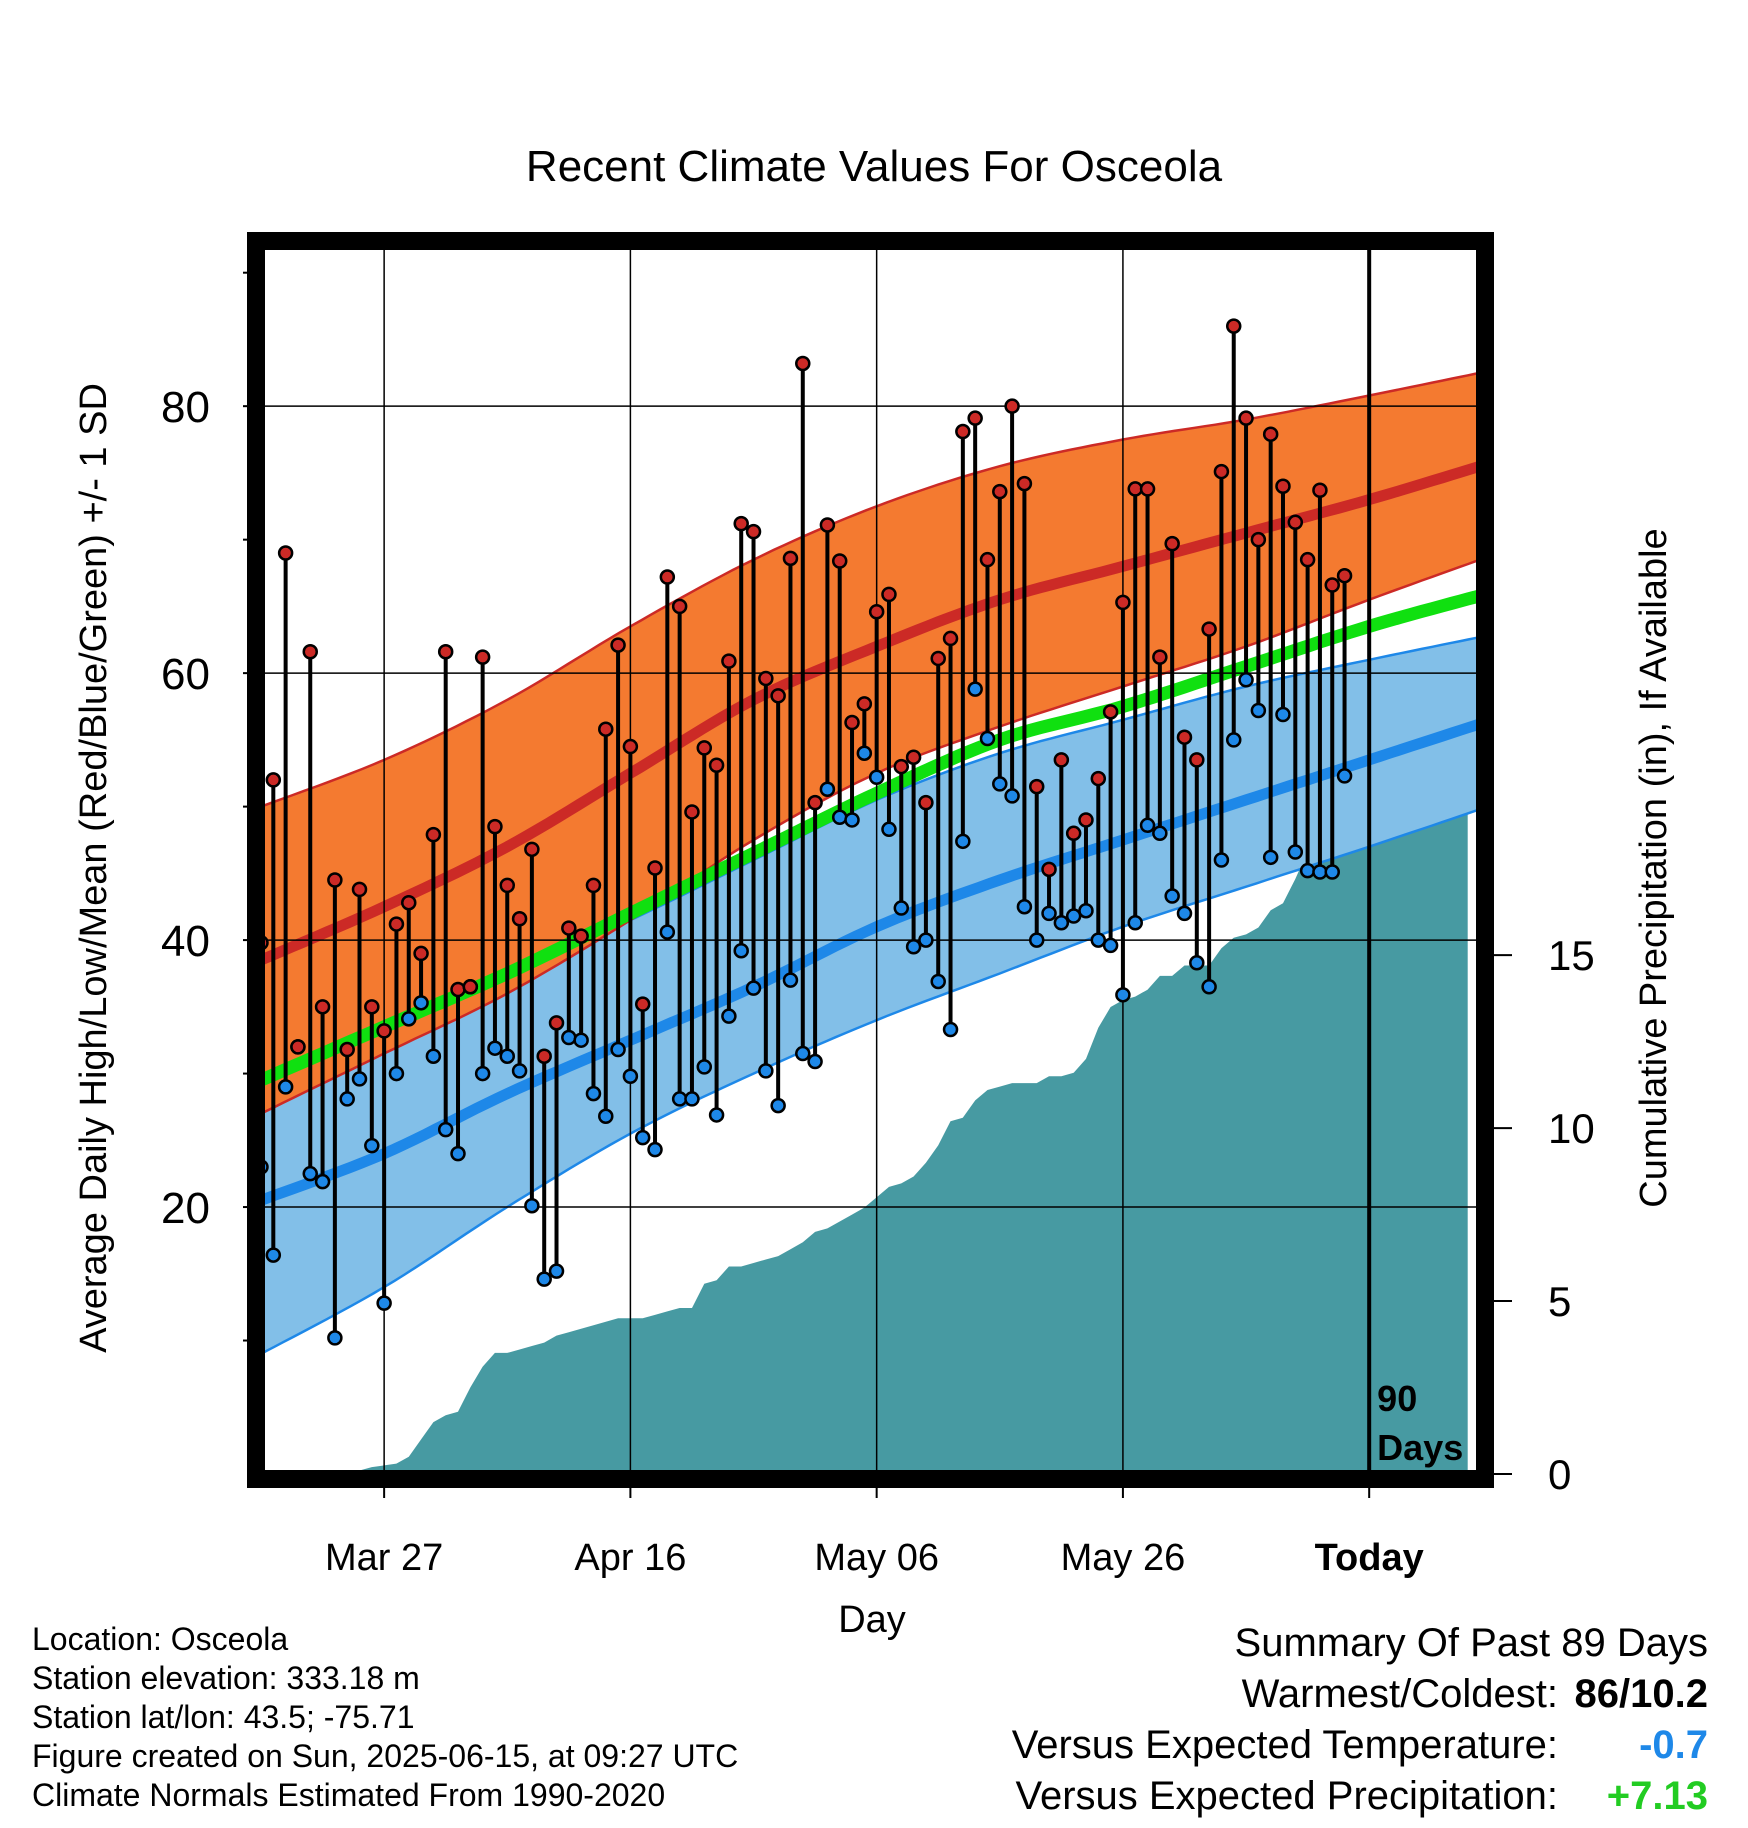 The width and height of the screenshot is (1748, 1828). I want to click on coldest-value: 10.2, so click(1669, 1694).